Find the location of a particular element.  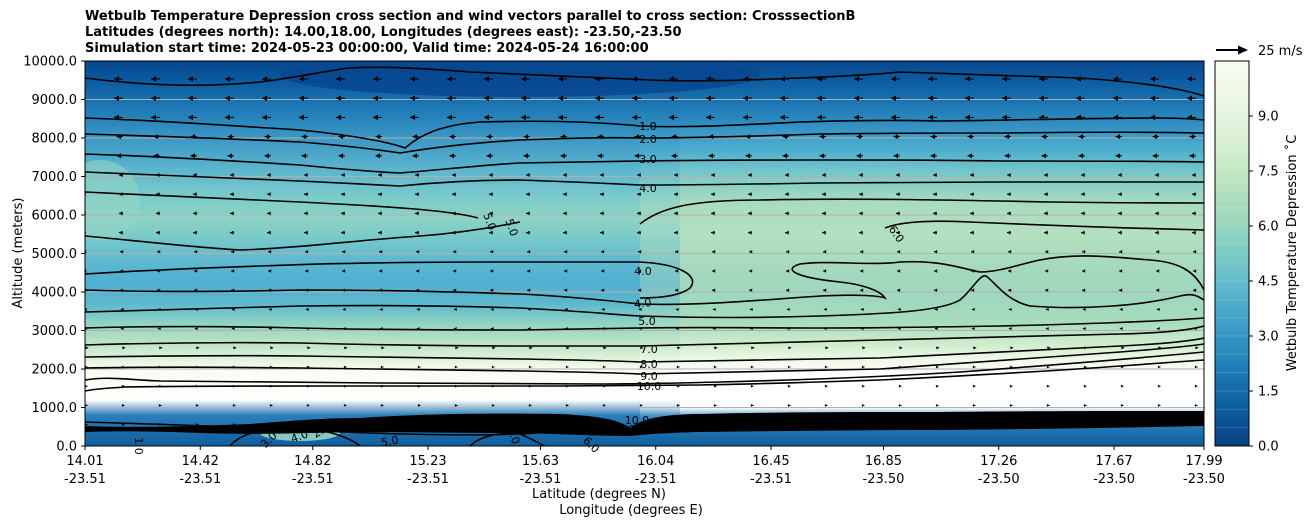

x-tick-label-lon: -23.50 is located at coordinates (999, 479).